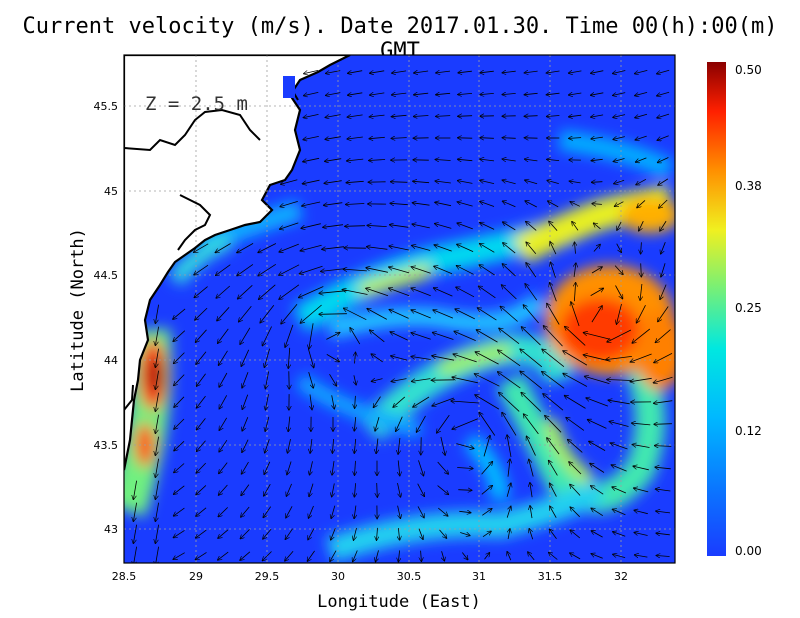 The image size is (800, 618). I want to click on x-tick: 28.5, so click(124, 576).